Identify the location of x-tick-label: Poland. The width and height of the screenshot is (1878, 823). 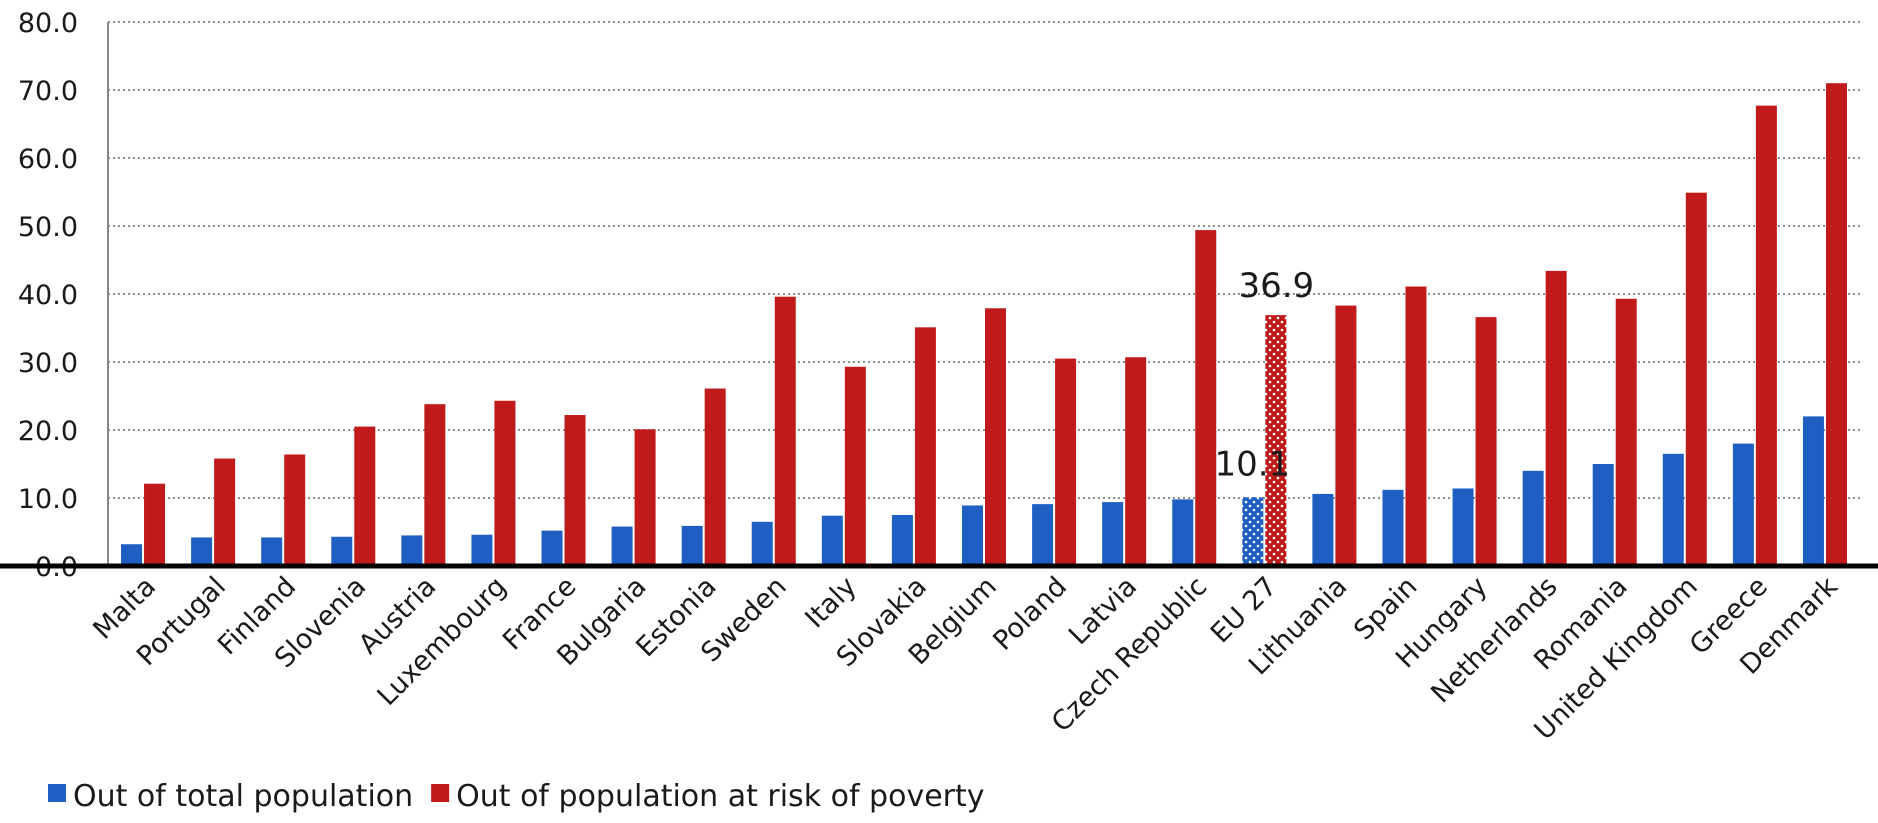
(1030, 614).